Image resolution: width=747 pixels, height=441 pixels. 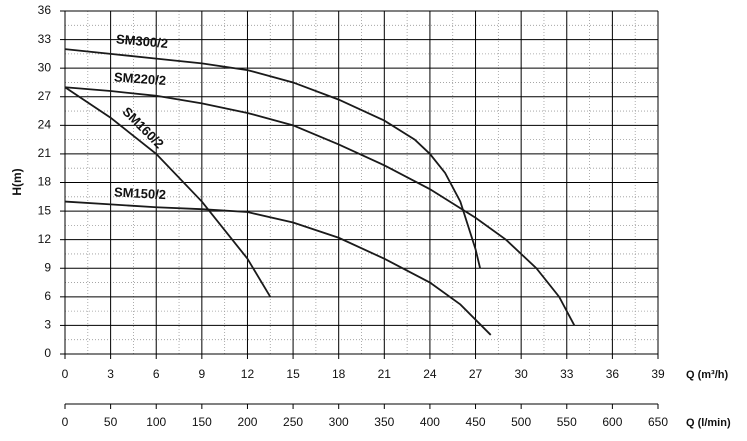 What do you see at coordinates (384, 422) in the screenshot?
I see `x2-tick-label: 350` at bounding box center [384, 422].